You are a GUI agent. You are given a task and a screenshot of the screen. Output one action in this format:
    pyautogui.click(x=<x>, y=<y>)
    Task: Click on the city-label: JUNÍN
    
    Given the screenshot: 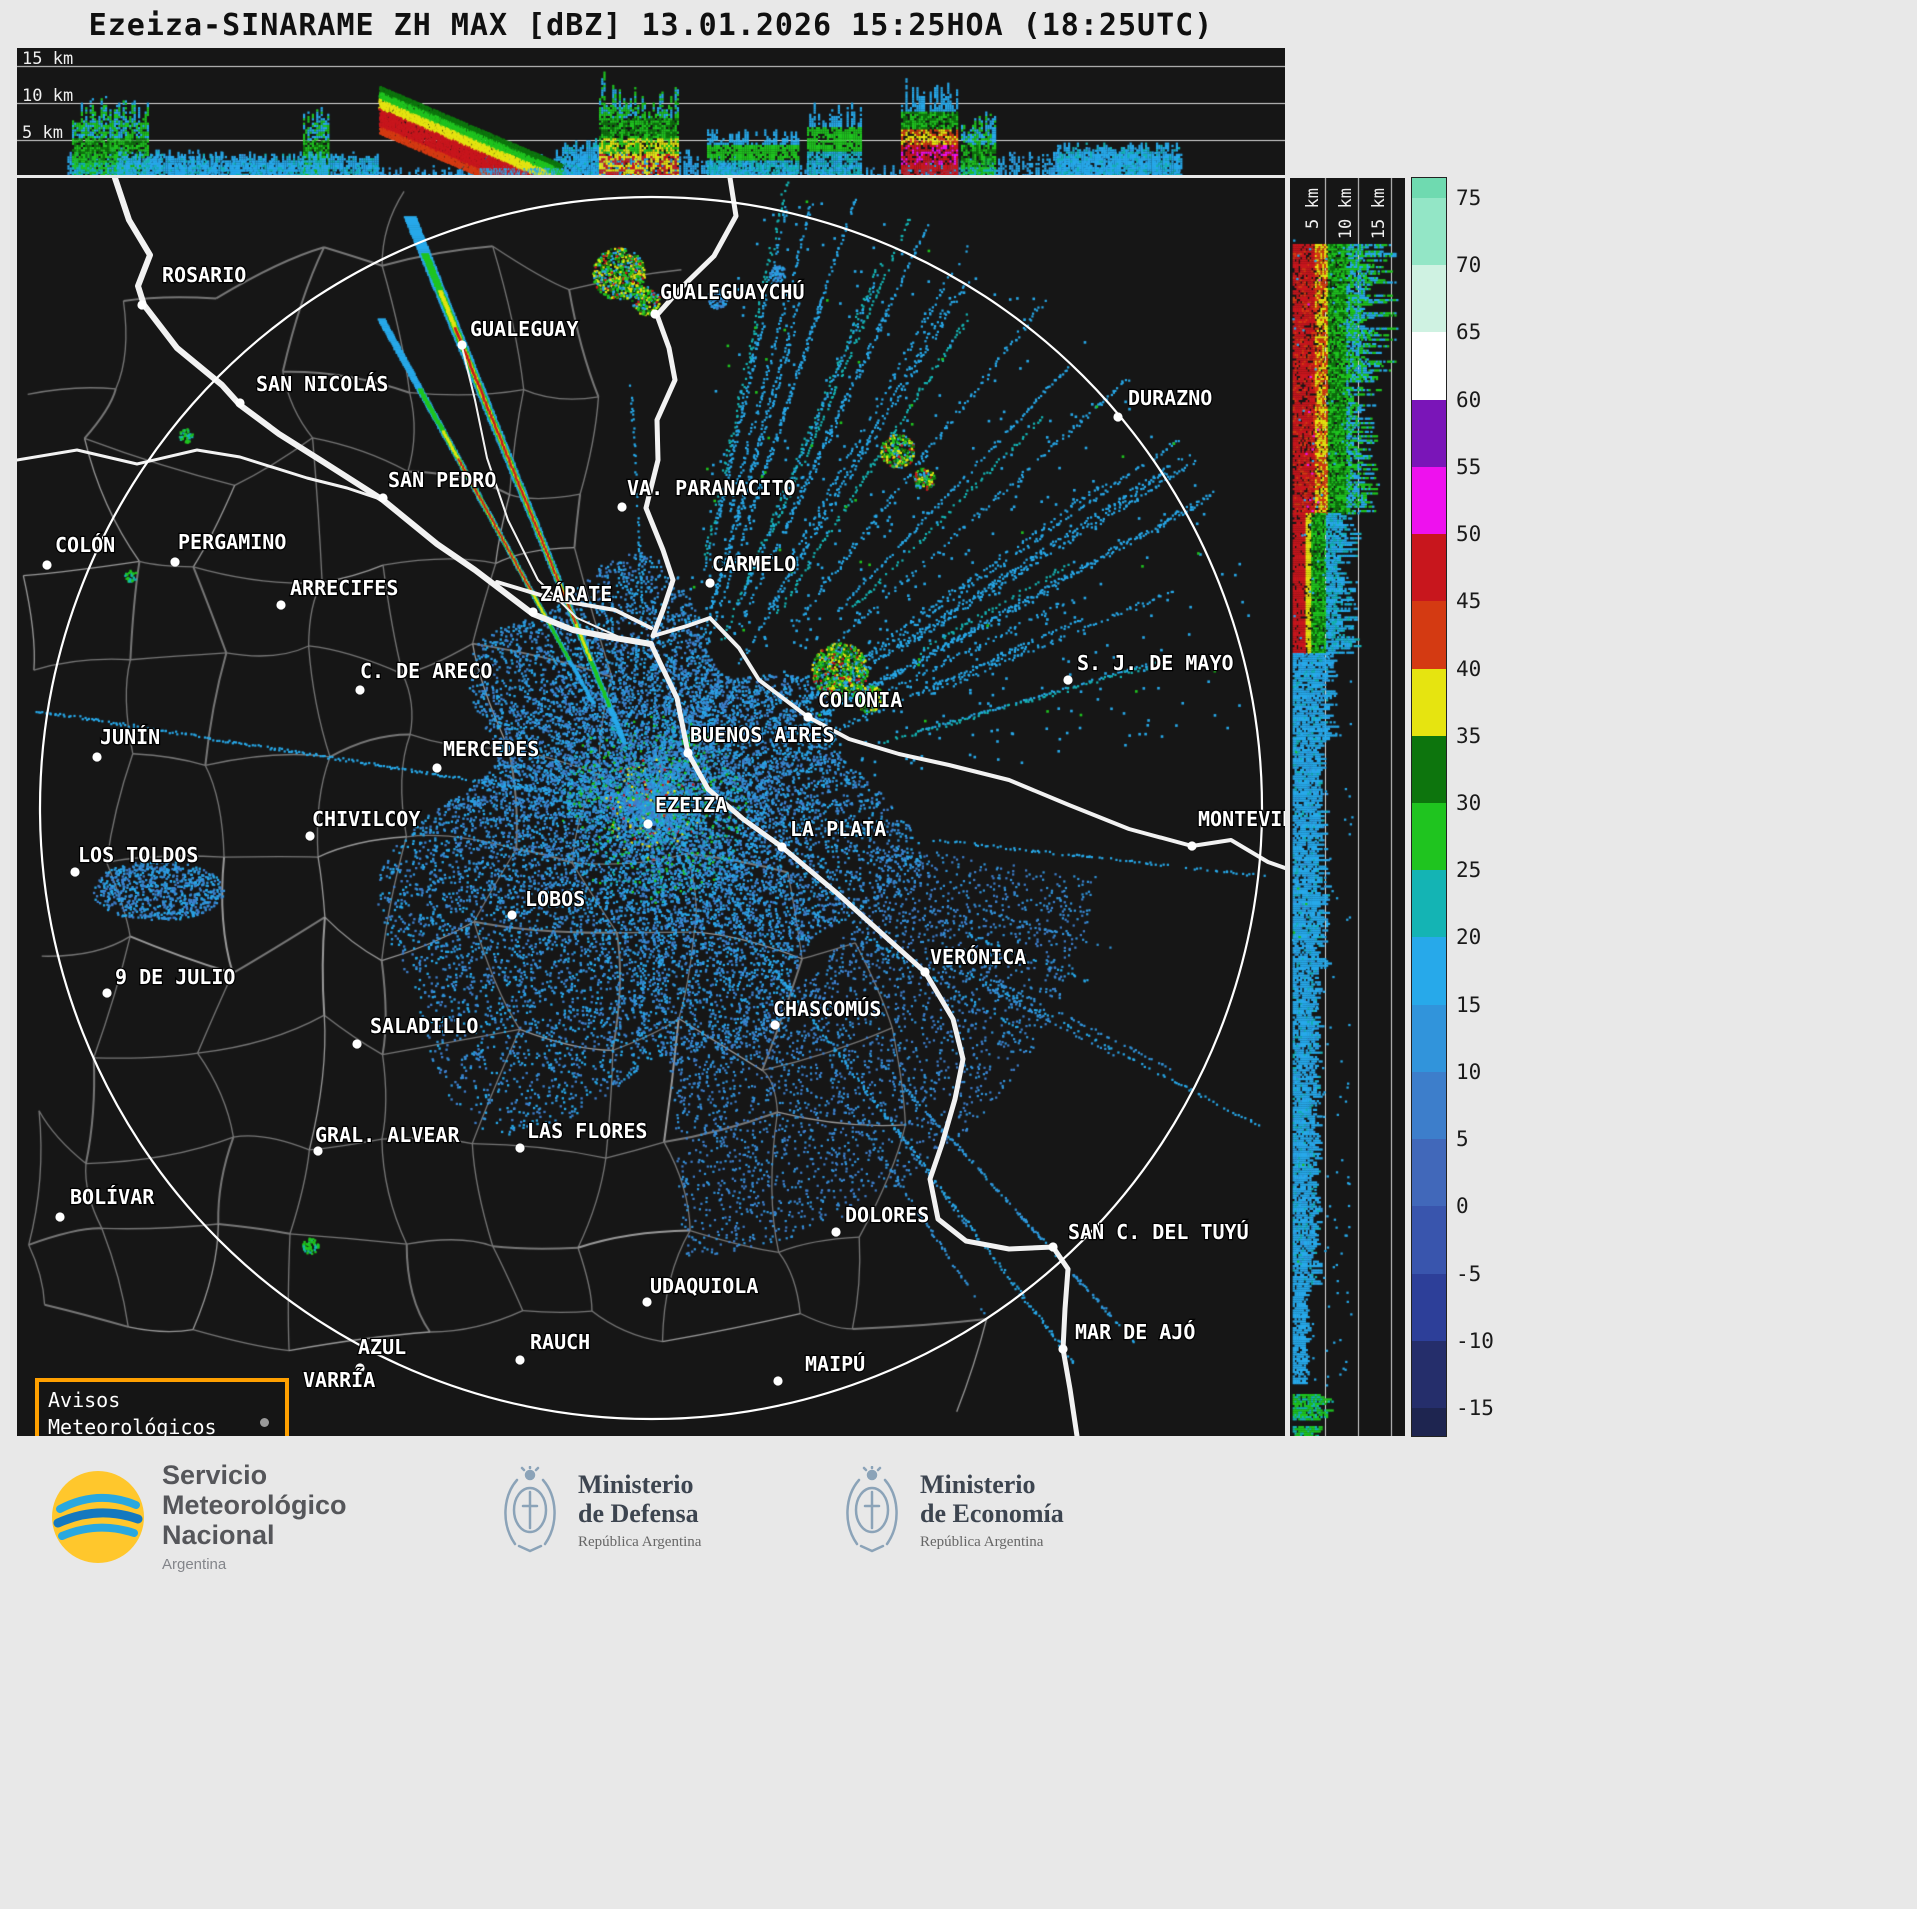 What is the action you would take?
    pyautogui.click(x=130, y=737)
    